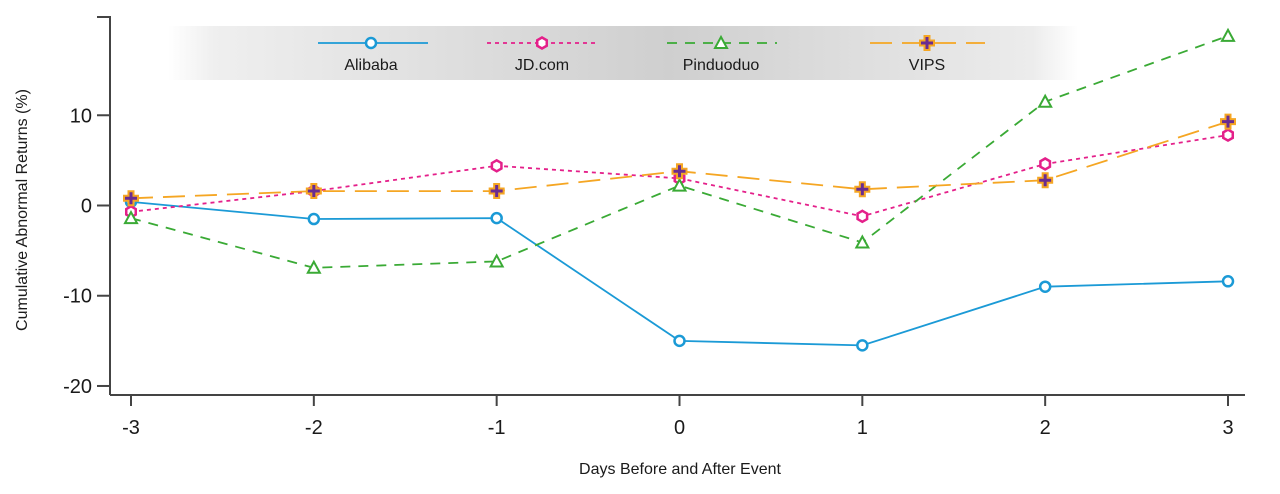  What do you see at coordinates (542, 65) in the screenshot?
I see `legend-label-jd-com: JD.com` at bounding box center [542, 65].